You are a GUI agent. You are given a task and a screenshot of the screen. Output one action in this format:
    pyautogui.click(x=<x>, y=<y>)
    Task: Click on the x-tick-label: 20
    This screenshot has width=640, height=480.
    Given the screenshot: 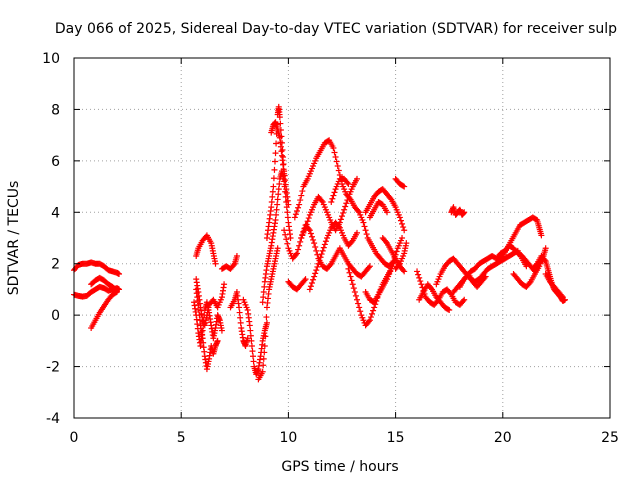 What is the action you would take?
    pyautogui.click(x=503, y=438)
    